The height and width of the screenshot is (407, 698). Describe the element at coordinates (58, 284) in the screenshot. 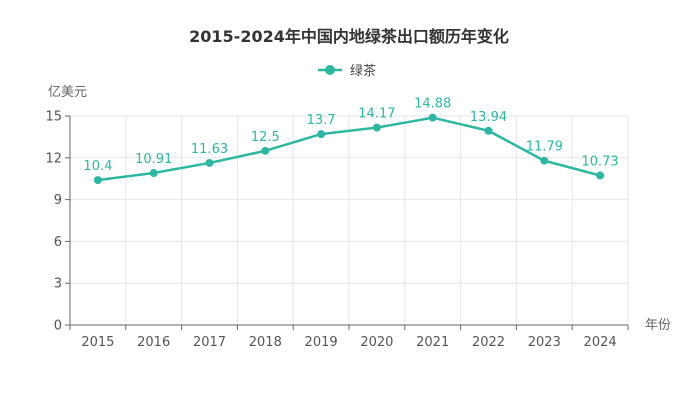

I see `y-tick-label: 3` at that location.